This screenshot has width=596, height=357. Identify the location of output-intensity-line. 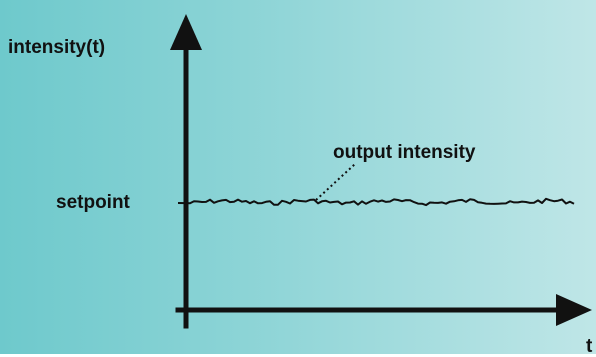
(376, 202).